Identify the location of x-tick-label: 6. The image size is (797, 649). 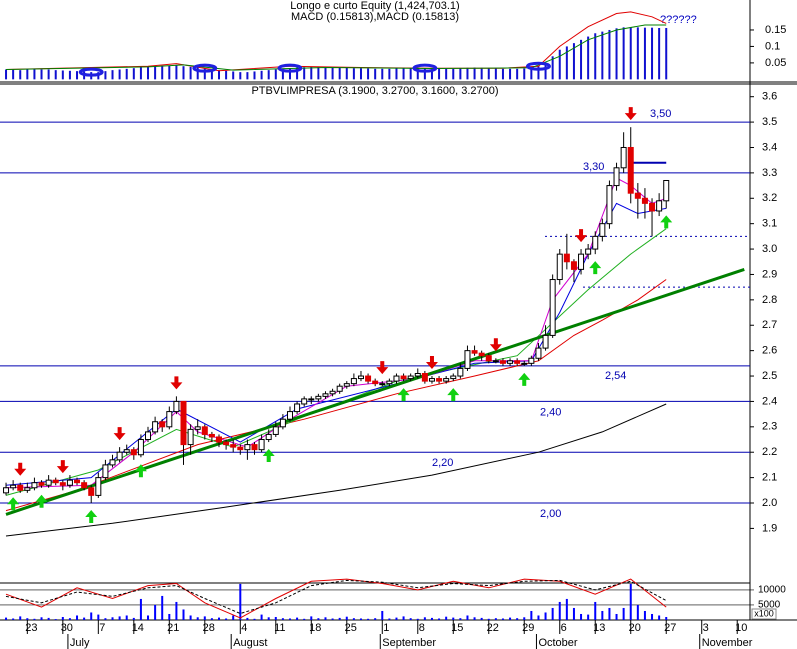
(564, 628).